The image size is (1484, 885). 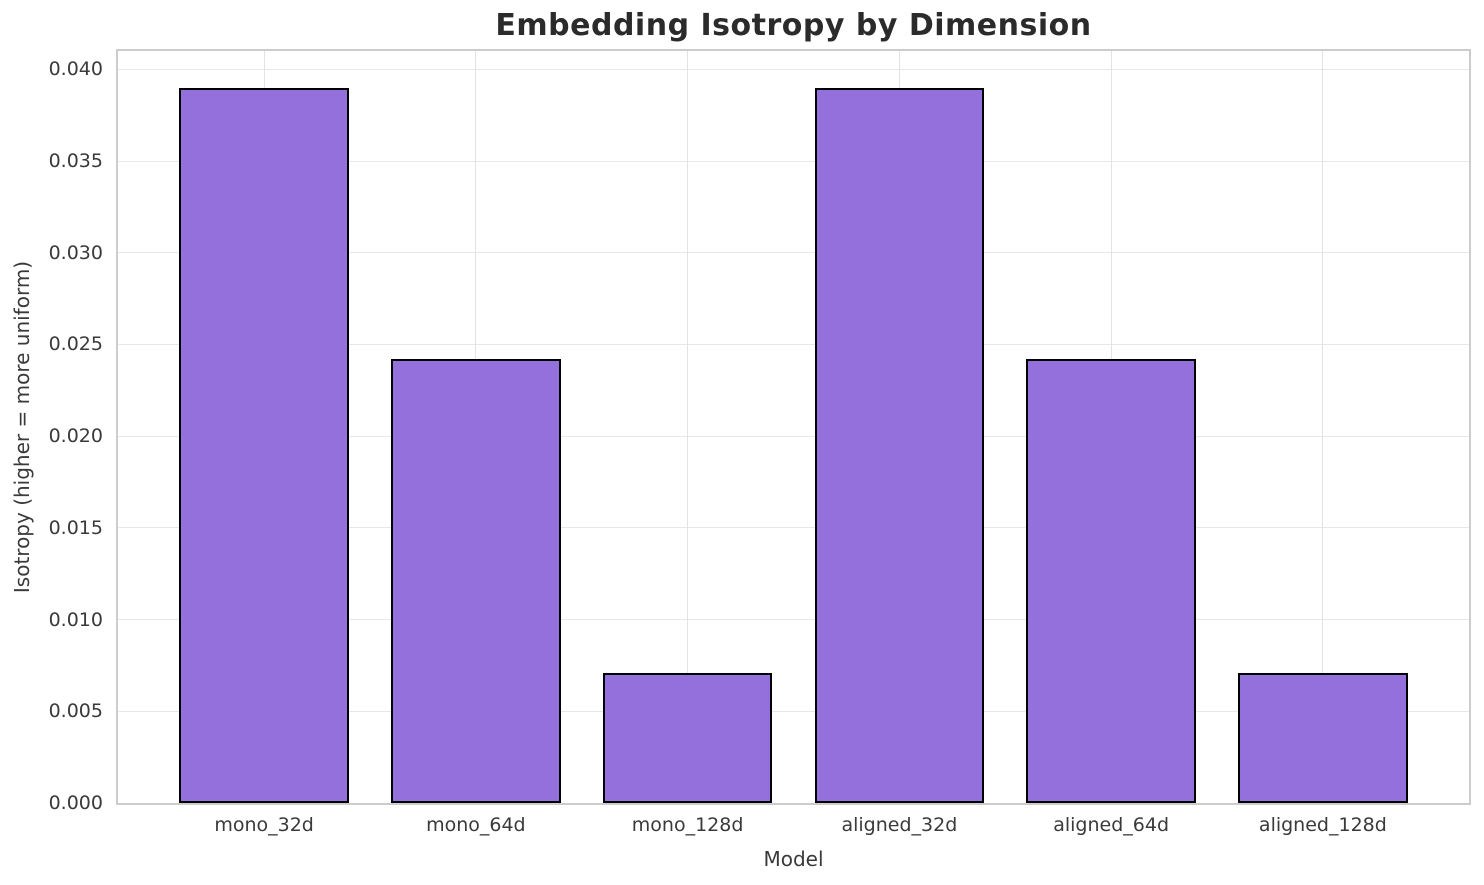 I want to click on y-tick-label: 0.030, so click(x=75, y=252).